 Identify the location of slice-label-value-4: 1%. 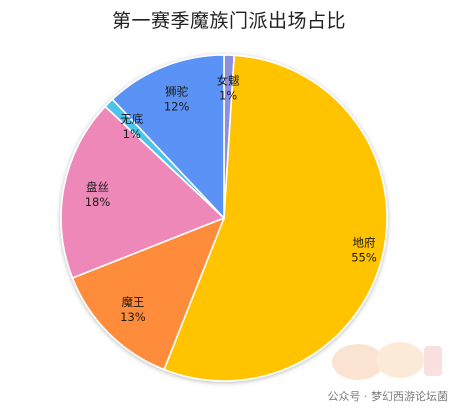
(132, 134).